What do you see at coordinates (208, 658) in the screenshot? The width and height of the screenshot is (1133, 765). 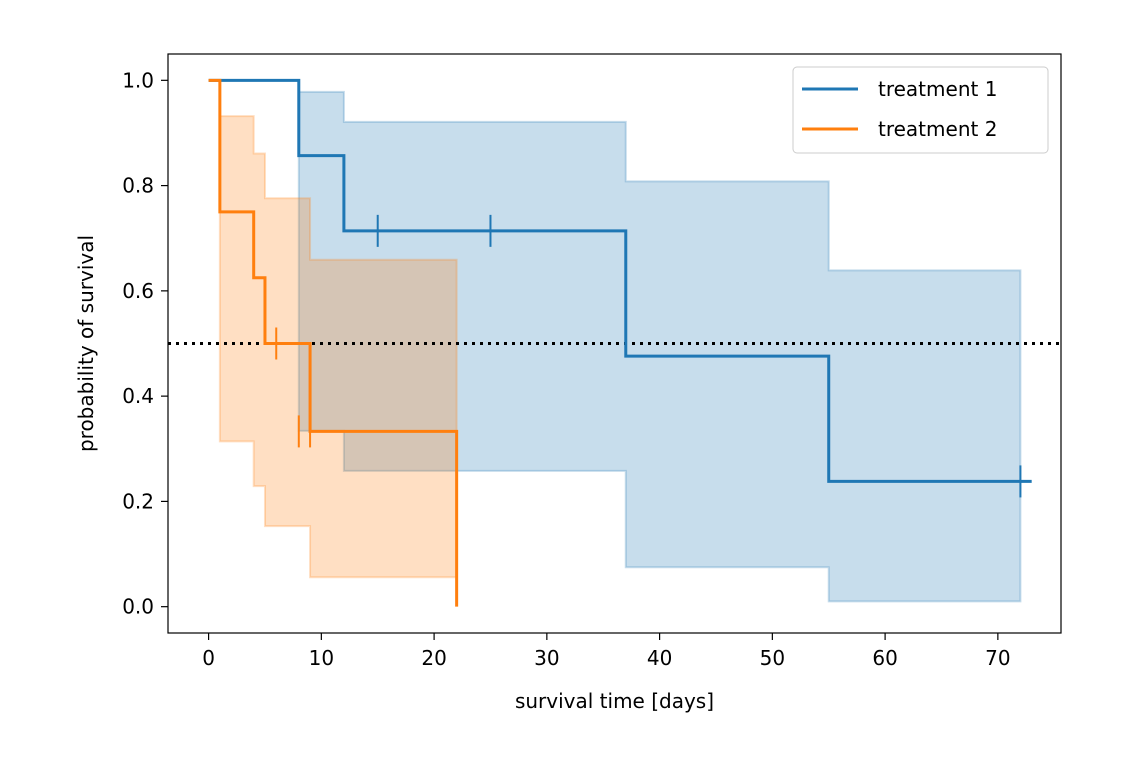 I see `x-tick-label-0: 0` at bounding box center [208, 658].